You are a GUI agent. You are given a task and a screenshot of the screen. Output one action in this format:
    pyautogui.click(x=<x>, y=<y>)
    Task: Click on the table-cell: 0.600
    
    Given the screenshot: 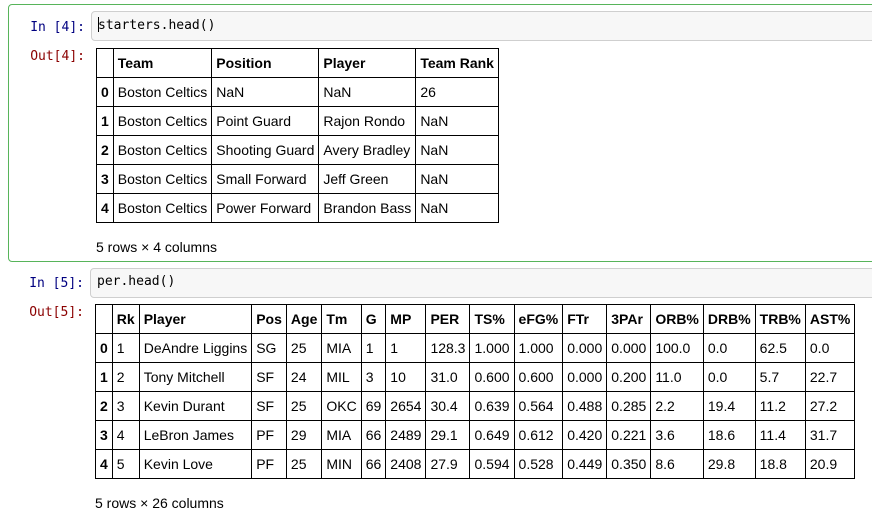 What is the action you would take?
    pyautogui.click(x=492, y=377)
    